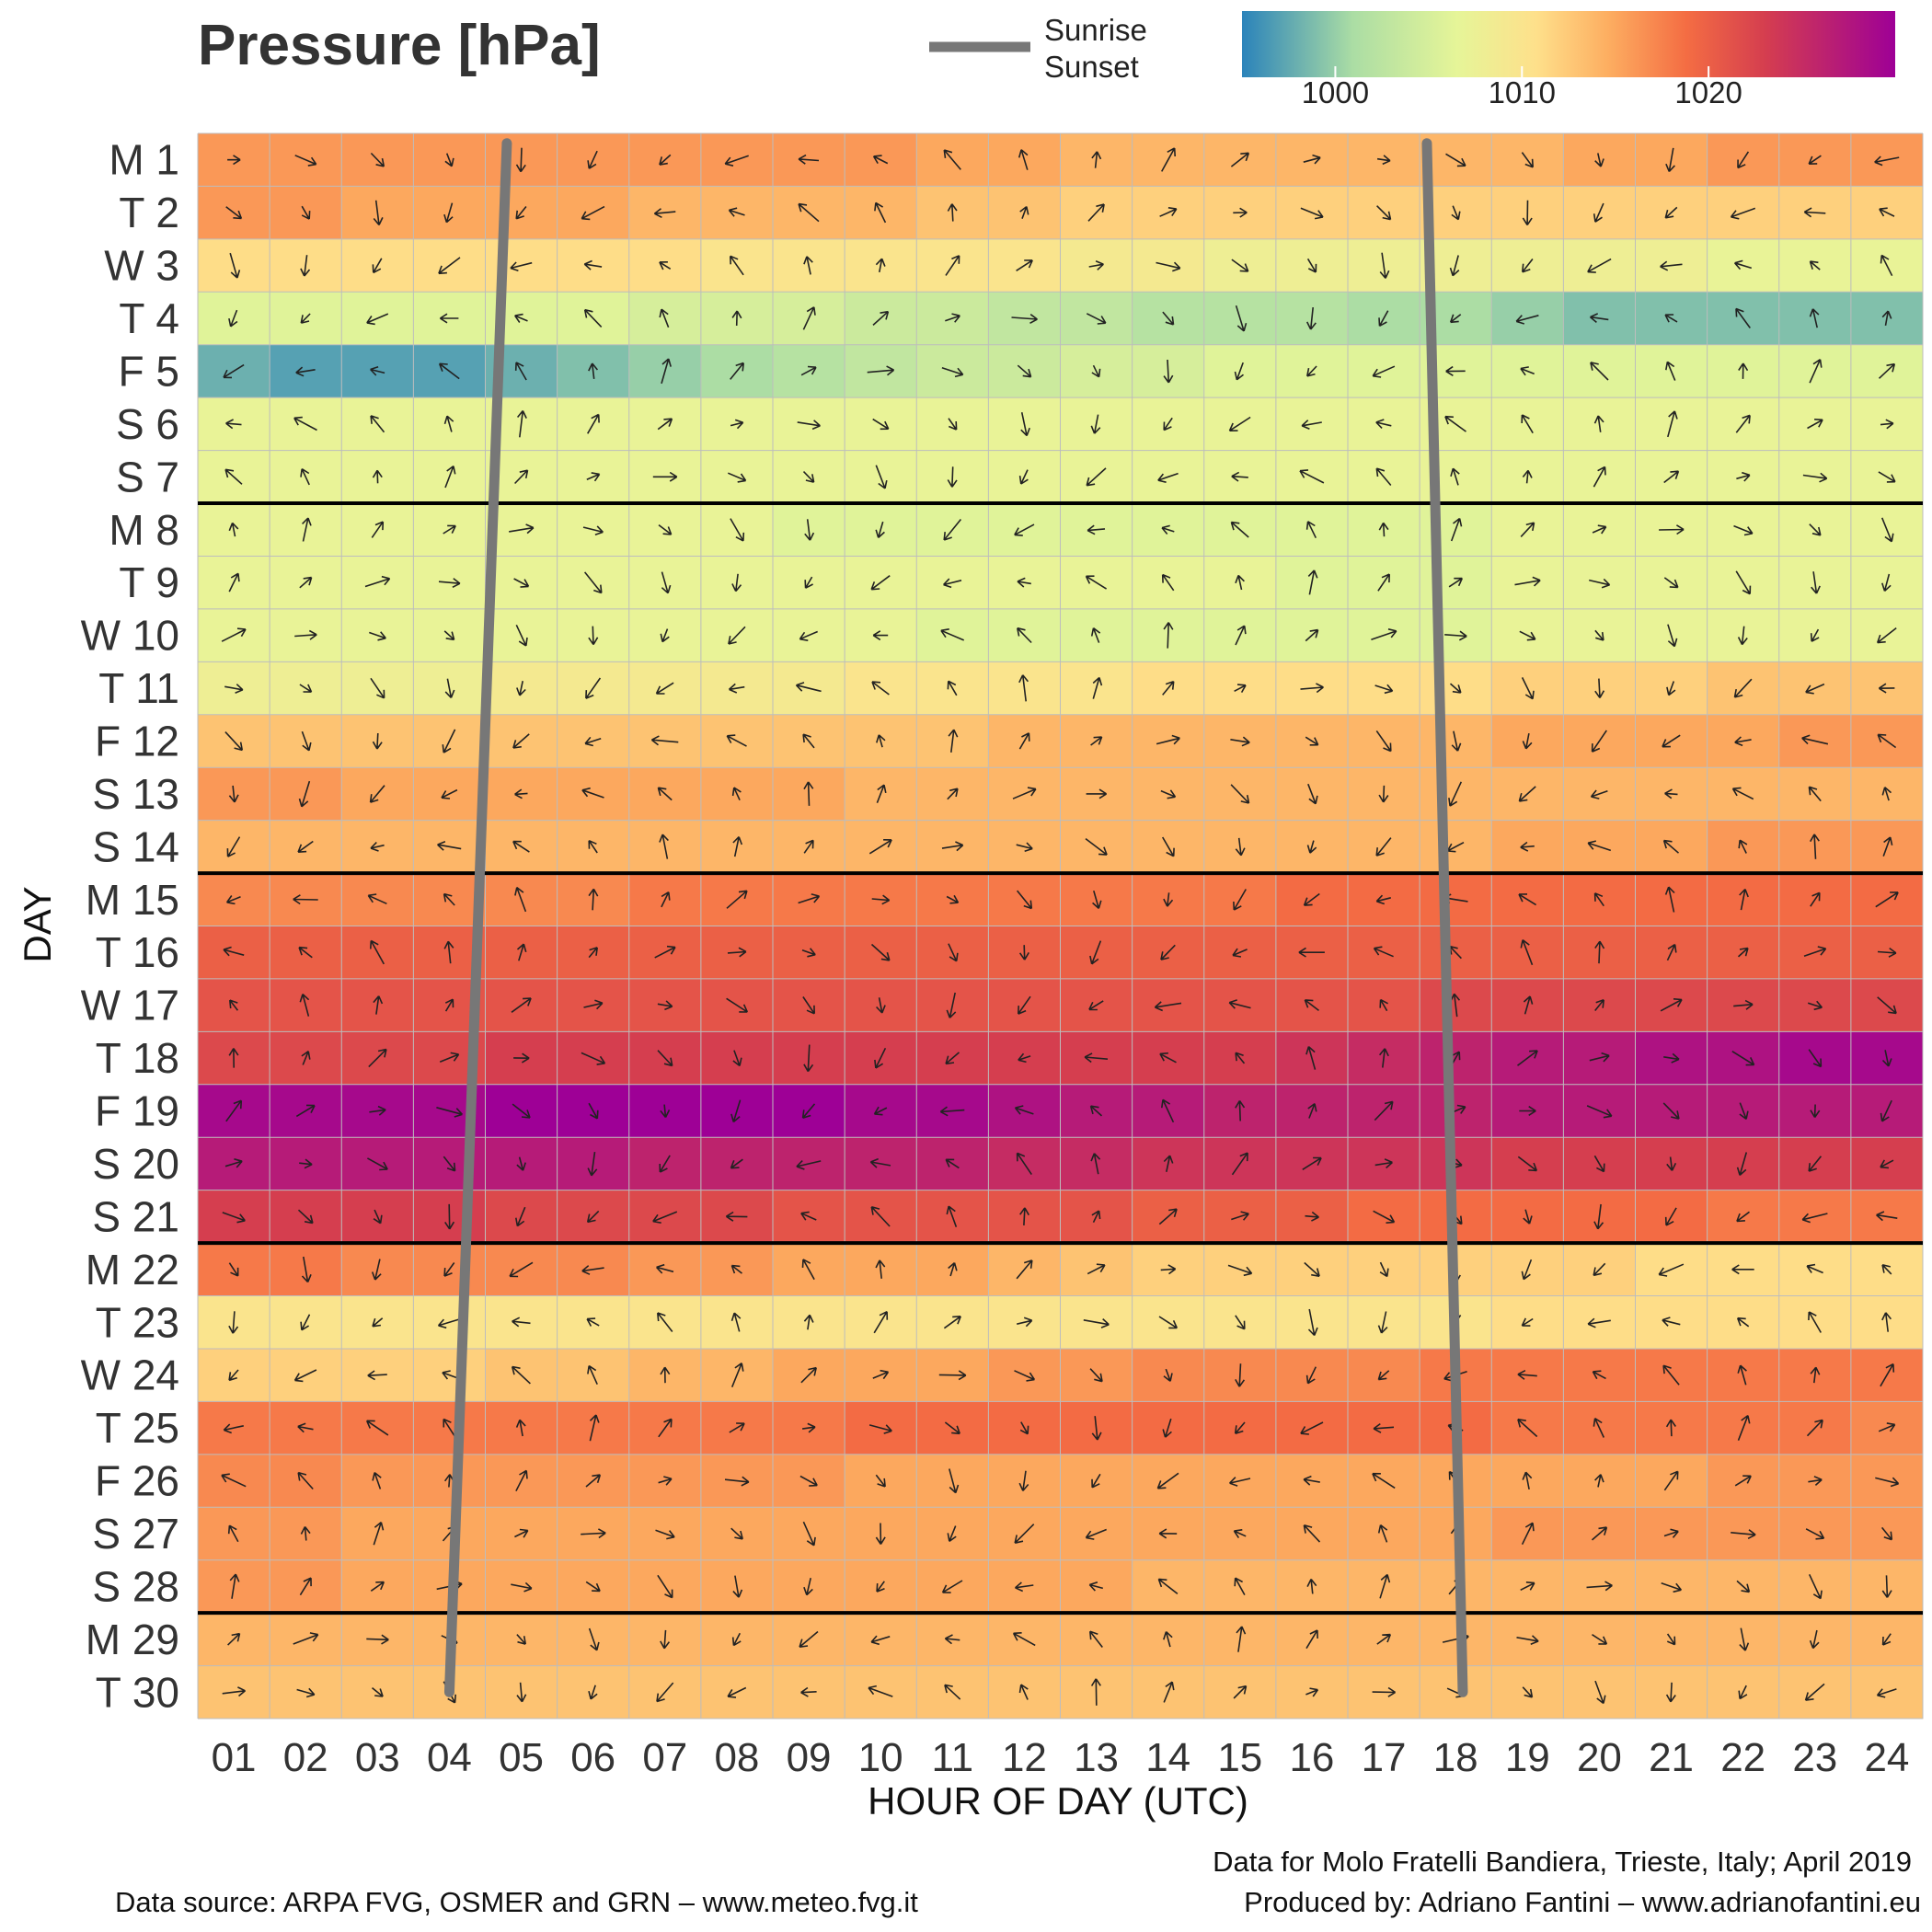 The width and height of the screenshot is (1932, 1932). I want to click on column-label: 13, so click(1096, 1757).